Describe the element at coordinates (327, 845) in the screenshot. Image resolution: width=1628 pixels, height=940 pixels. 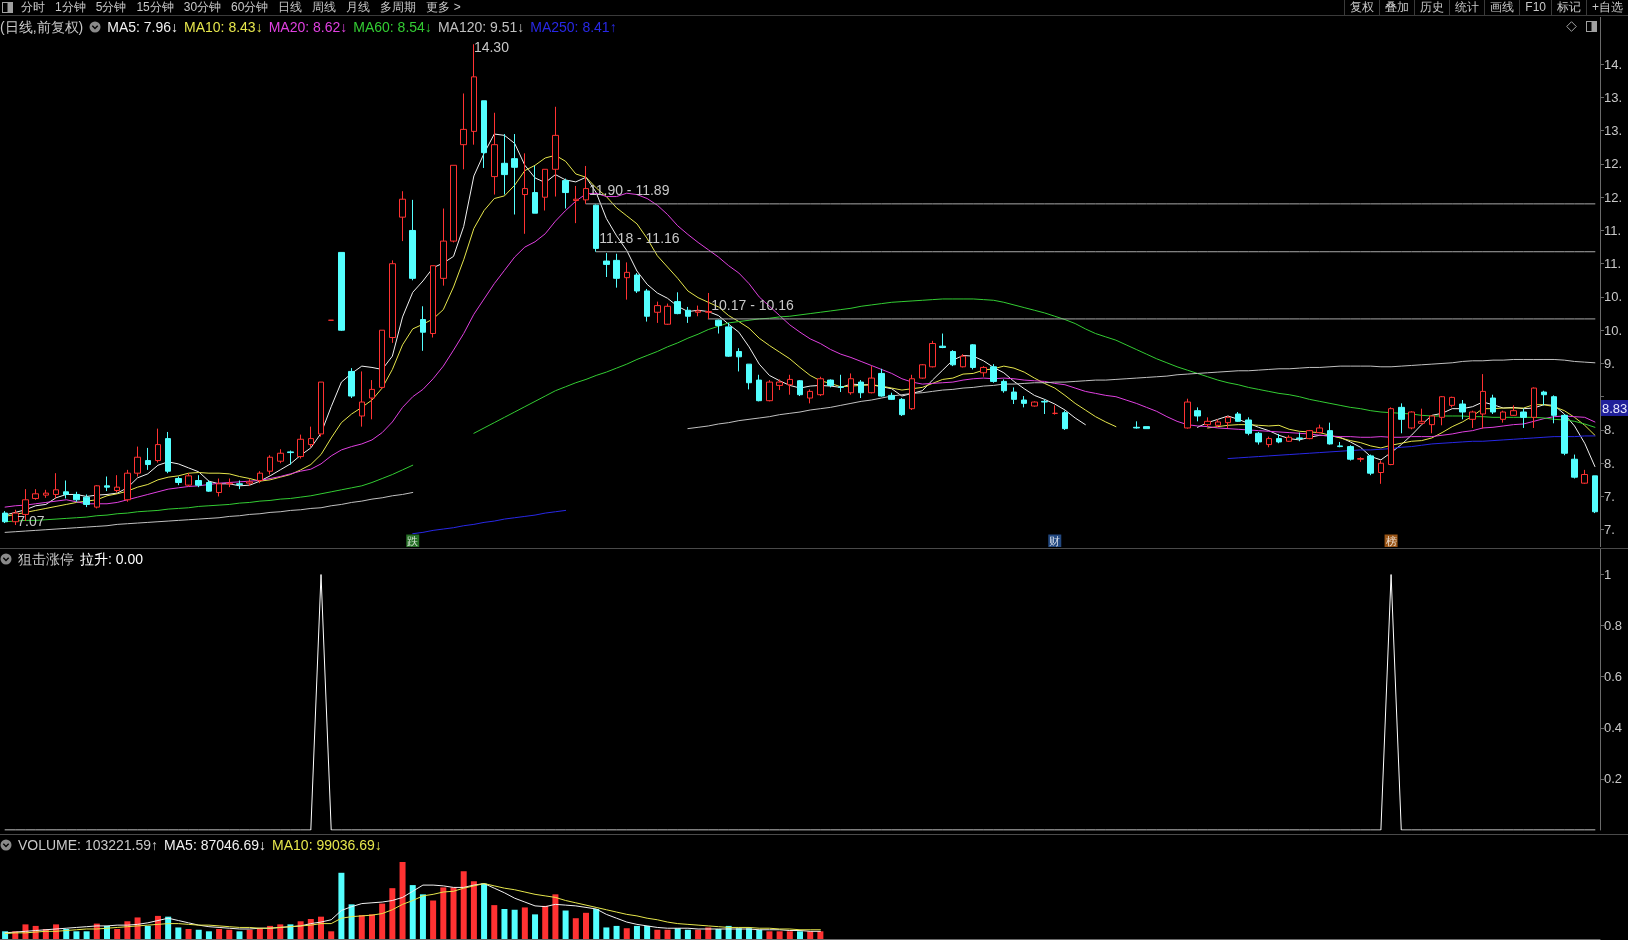
I see `text: MA10: 99036.69↓` at that location.